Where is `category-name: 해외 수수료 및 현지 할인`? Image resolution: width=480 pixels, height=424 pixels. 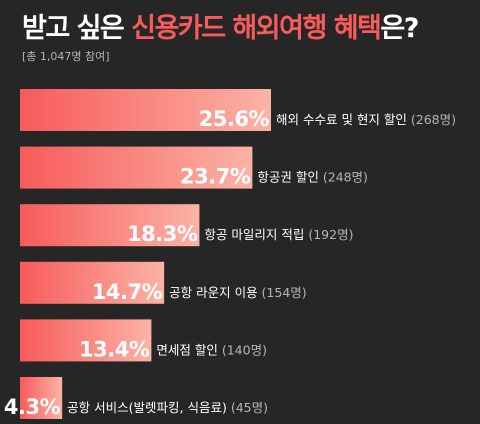 category-name: 해외 수수료 및 현지 할인 is located at coordinates (343, 119).